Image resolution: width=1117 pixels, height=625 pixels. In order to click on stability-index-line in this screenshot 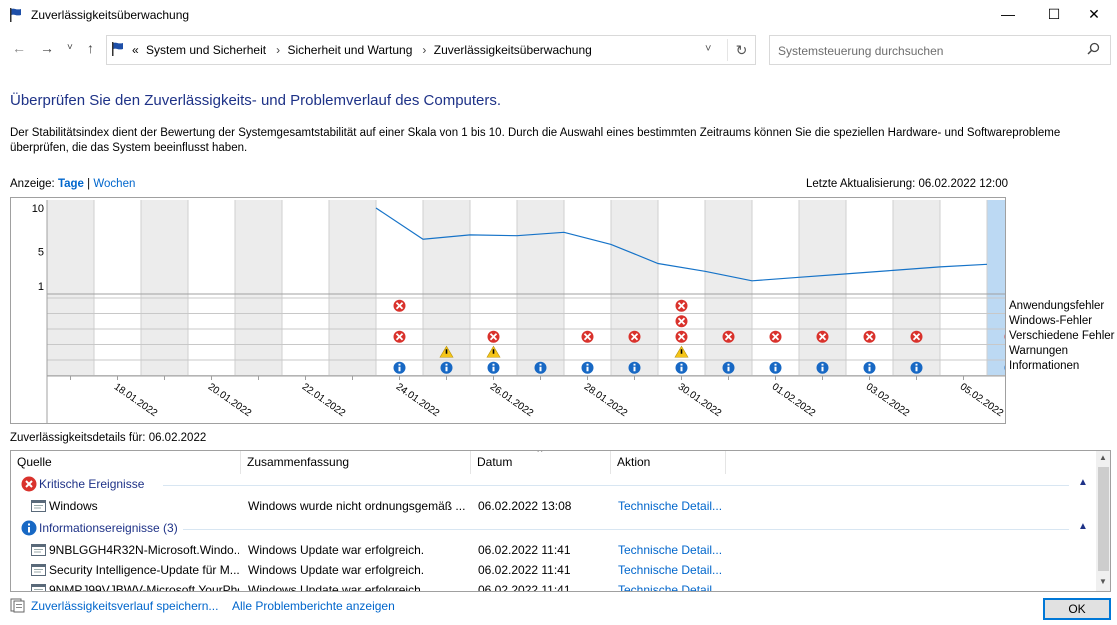, I will do `click(681, 244)`.